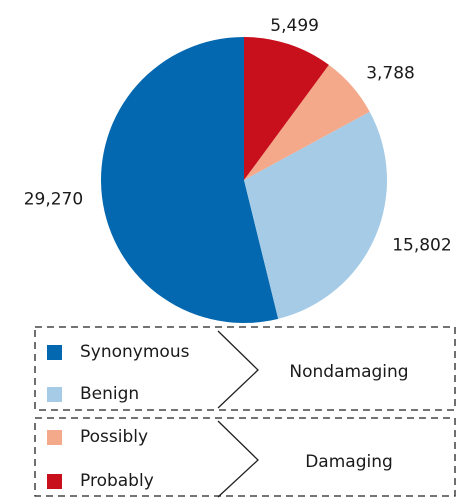  What do you see at coordinates (117, 481) in the screenshot?
I see `legend-label: Probably` at bounding box center [117, 481].